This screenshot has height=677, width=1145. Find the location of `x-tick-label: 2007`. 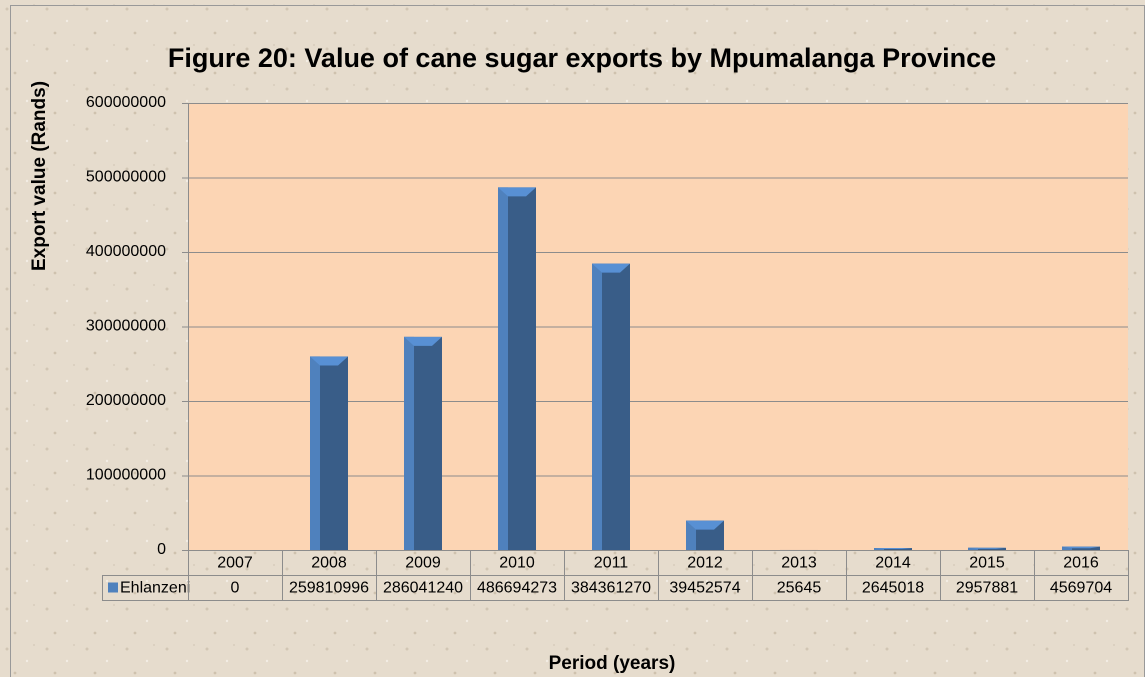

x-tick-label: 2007 is located at coordinates (235, 563).